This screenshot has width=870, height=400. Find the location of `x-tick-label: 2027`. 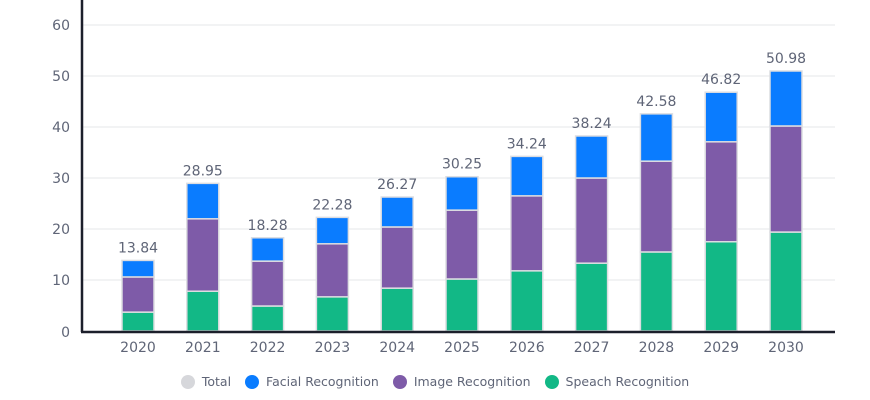

x-tick-label: 2027 is located at coordinates (592, 348).